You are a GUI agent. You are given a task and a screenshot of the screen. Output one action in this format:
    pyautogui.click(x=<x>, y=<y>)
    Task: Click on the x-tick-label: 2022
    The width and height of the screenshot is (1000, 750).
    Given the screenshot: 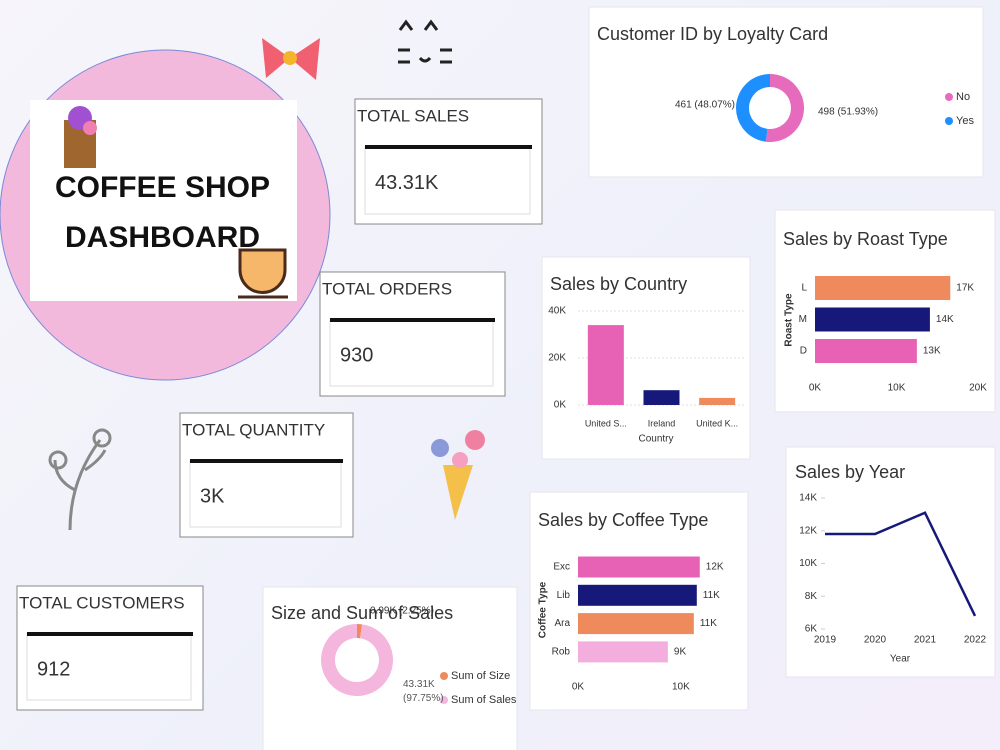 What is the action you would take?
    pyautogui.click(x=975, y=640)
    